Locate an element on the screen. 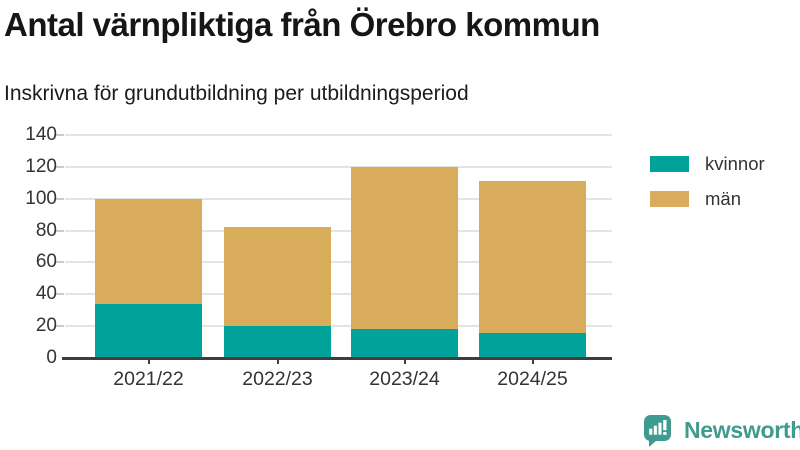  y-axis-label-140: 140 is located at coordinates (41, 134).